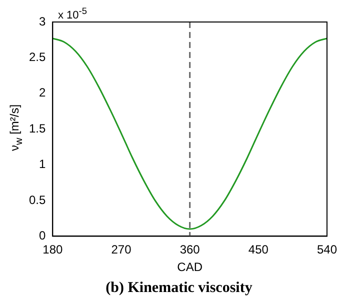 This screenshot has height=305, width=348. What do you see at coordinates (42, 93) in the screenshot?
I see `y-tick-label: 2` at bounding box center [42, 93].